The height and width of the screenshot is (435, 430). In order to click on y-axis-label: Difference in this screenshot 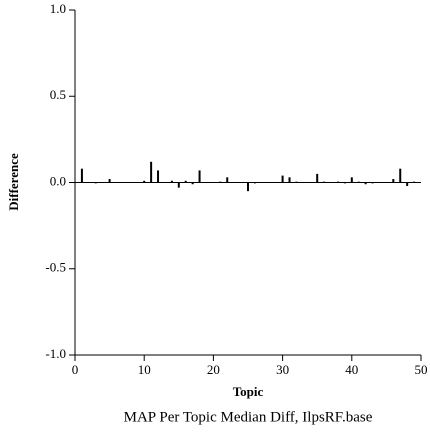, I will do `click(13, 182)`.